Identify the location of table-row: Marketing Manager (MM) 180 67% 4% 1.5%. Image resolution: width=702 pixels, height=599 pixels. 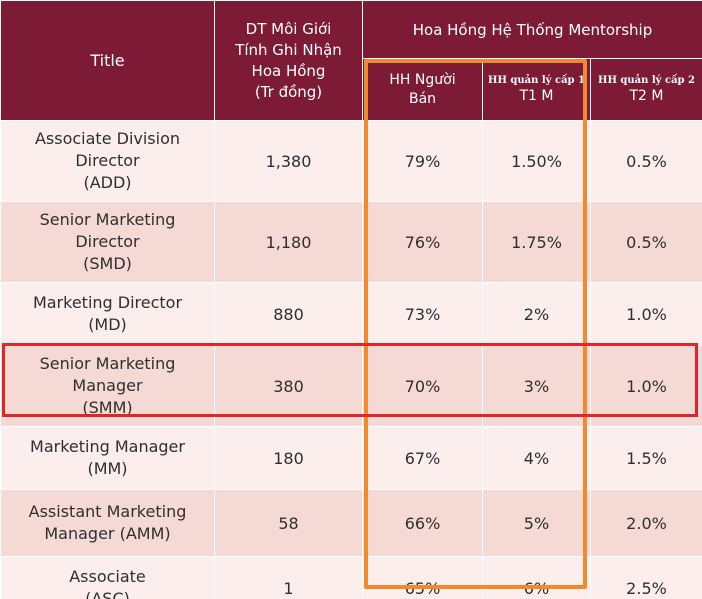
(351, 458).